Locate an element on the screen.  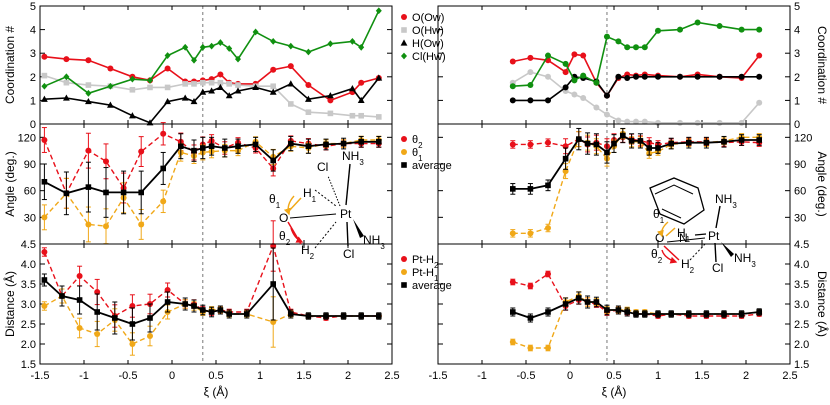
theta2-label: θ2 is located at coordinates (657, 256).